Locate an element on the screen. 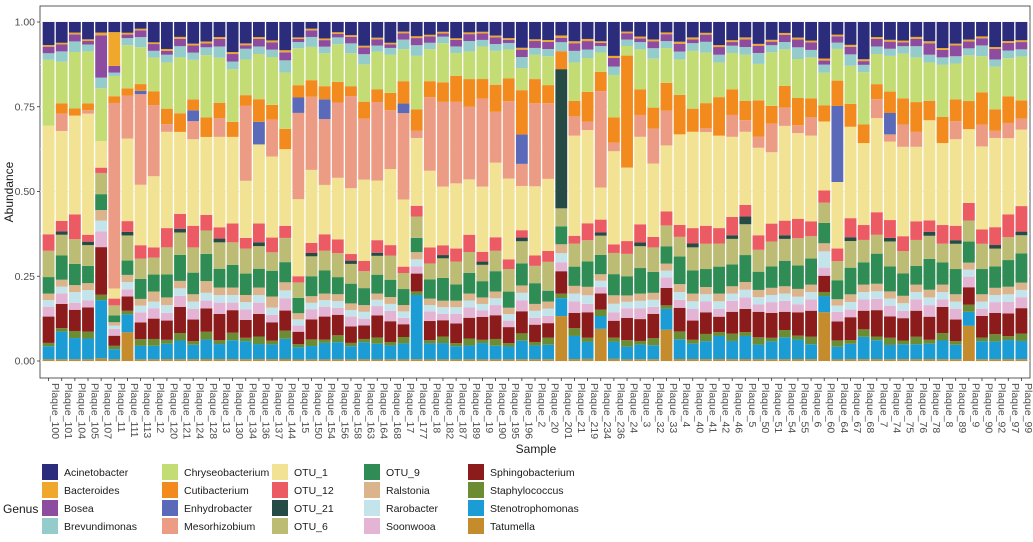  x-tick-label: Plaque_121 is located at coordinates (187, 411).